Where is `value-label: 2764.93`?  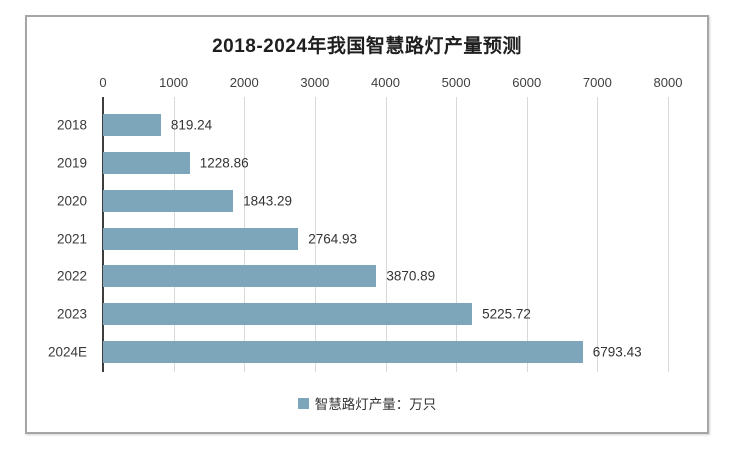 value-label: 2764.93 is located at coordinates (333, 239).